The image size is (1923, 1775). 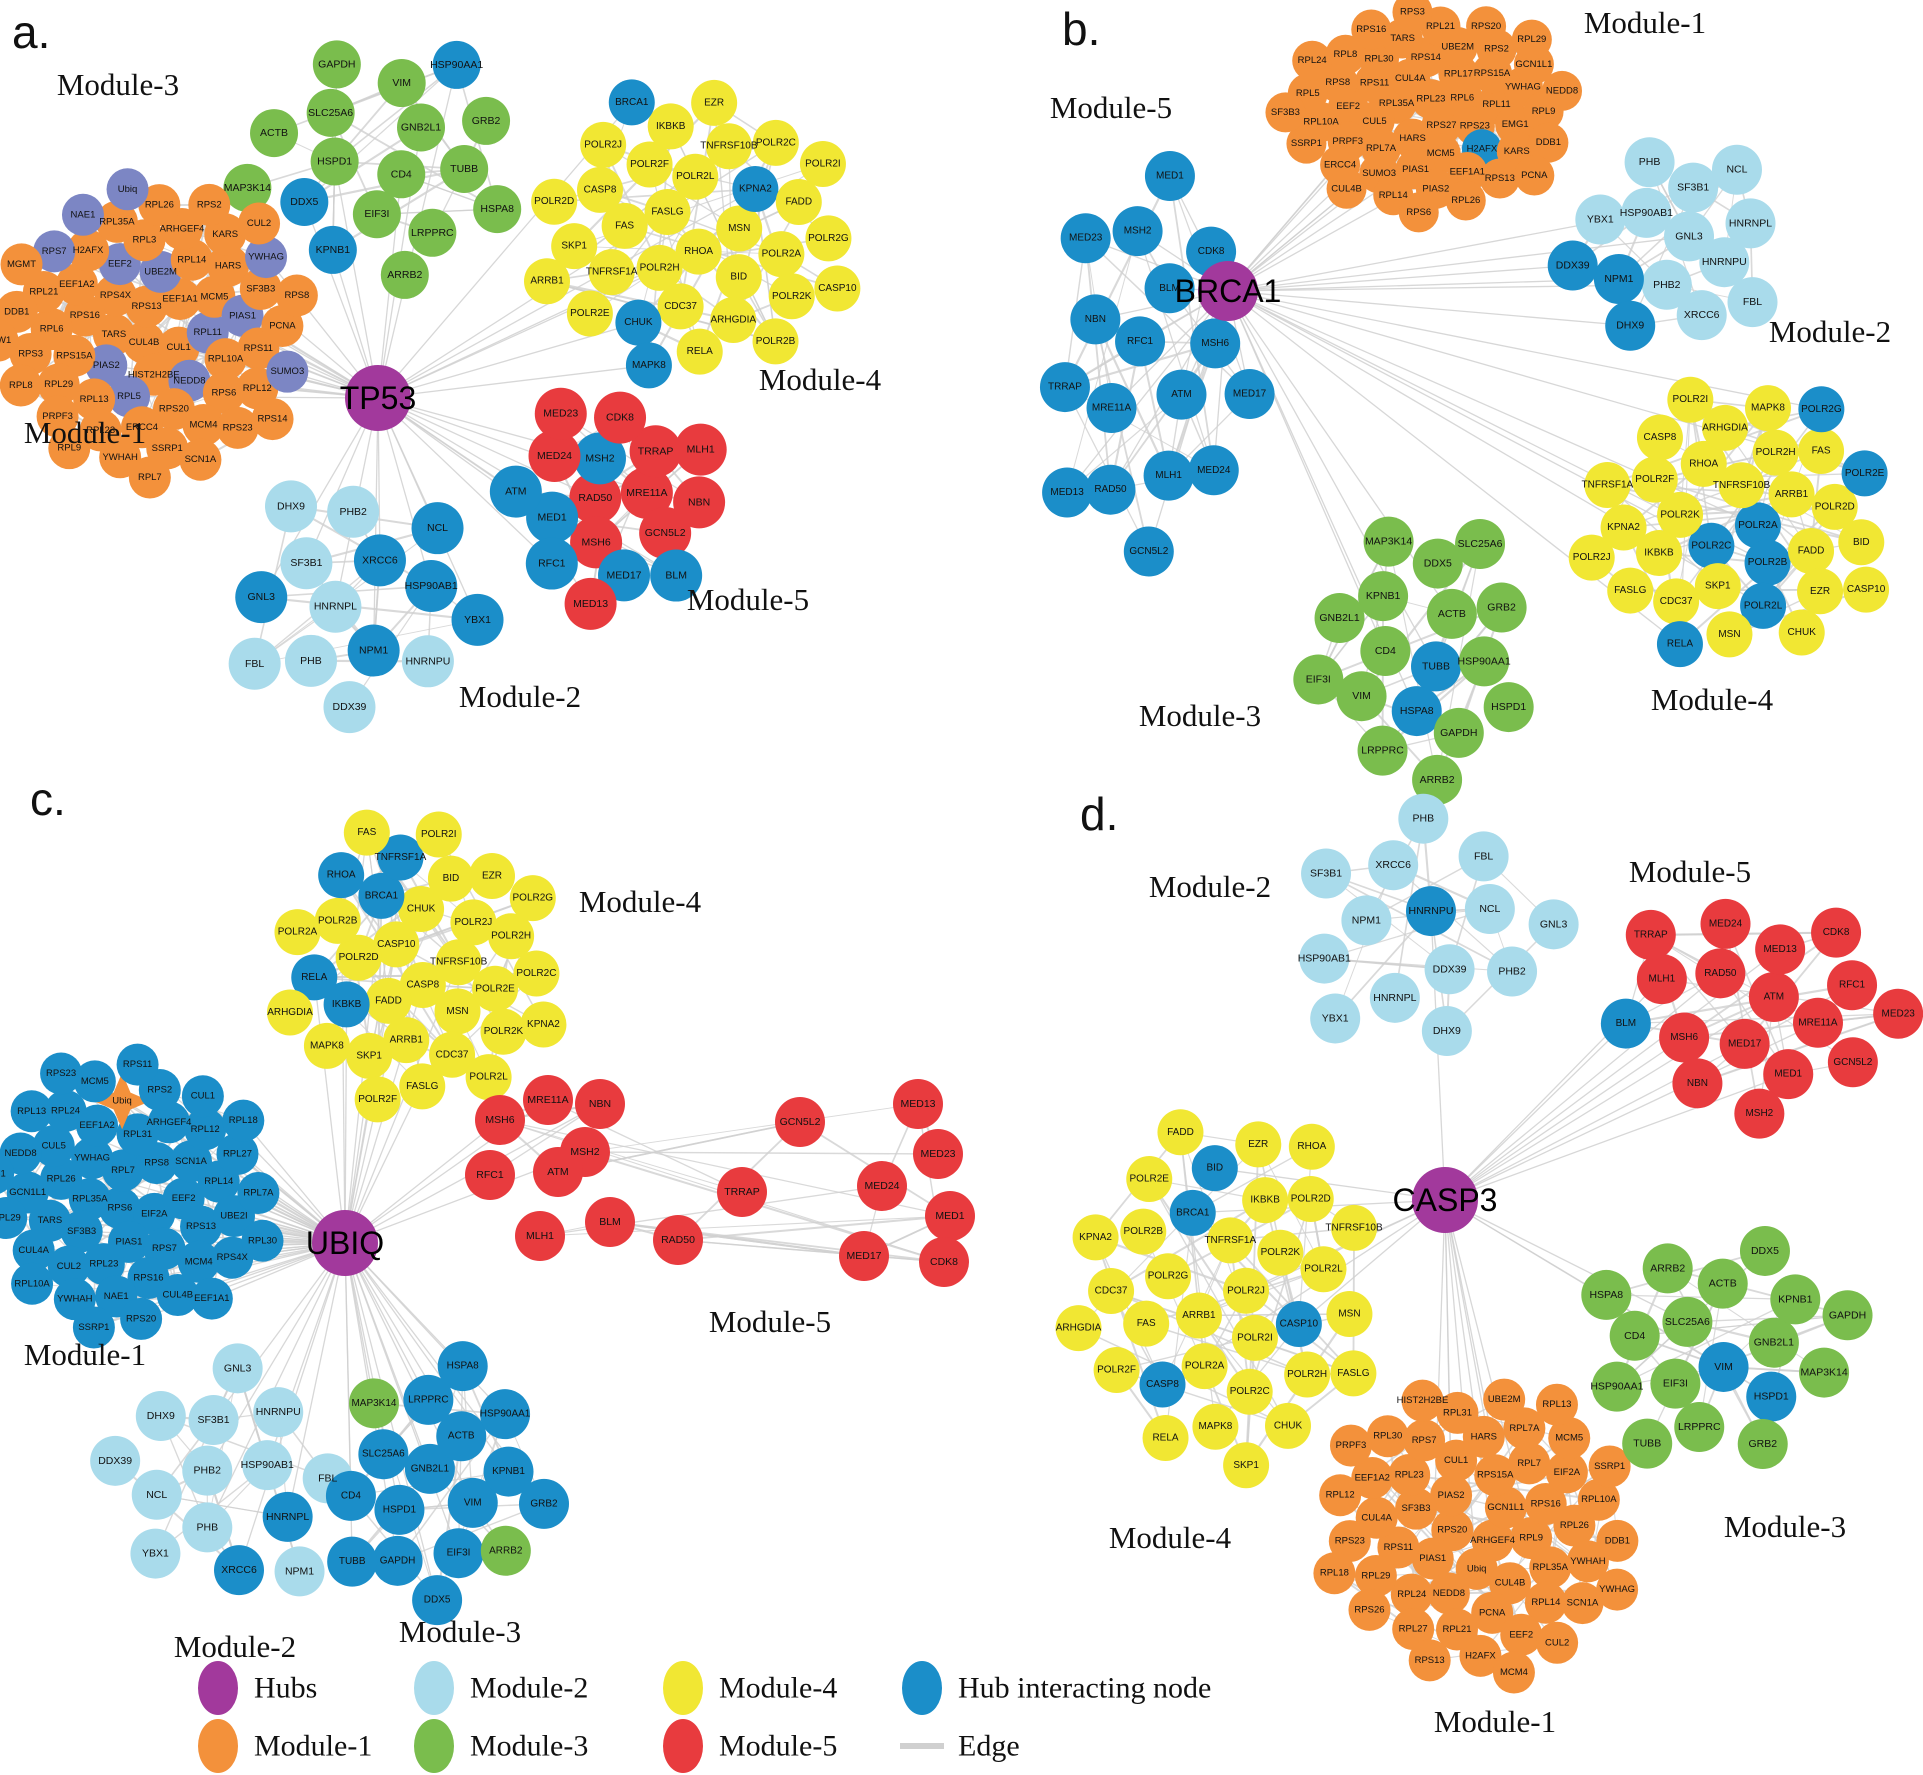 What do you see at coordinates (1634, 1335) in the screenshot?
I see `node-CD4` at bounding box center [1634, 1335].